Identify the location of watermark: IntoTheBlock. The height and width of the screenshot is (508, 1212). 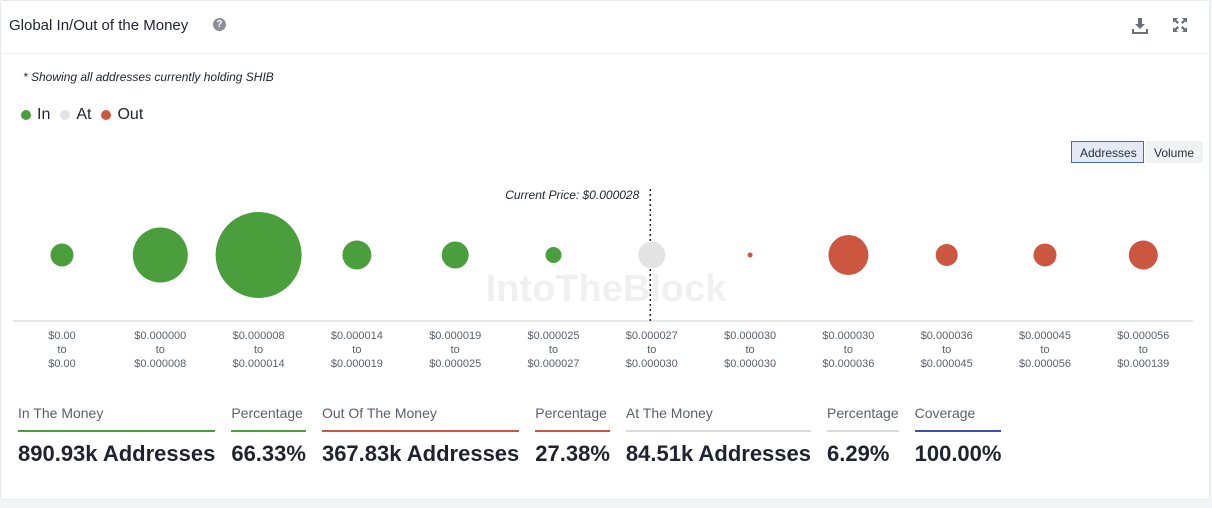
(607, 289).